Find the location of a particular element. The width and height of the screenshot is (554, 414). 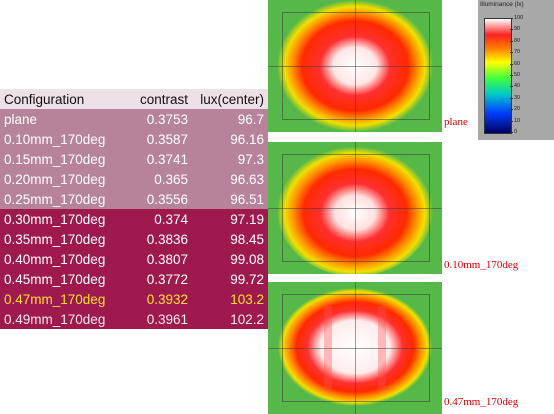

cell-contrast: 0.3836 is located at coordinates (167, 239).